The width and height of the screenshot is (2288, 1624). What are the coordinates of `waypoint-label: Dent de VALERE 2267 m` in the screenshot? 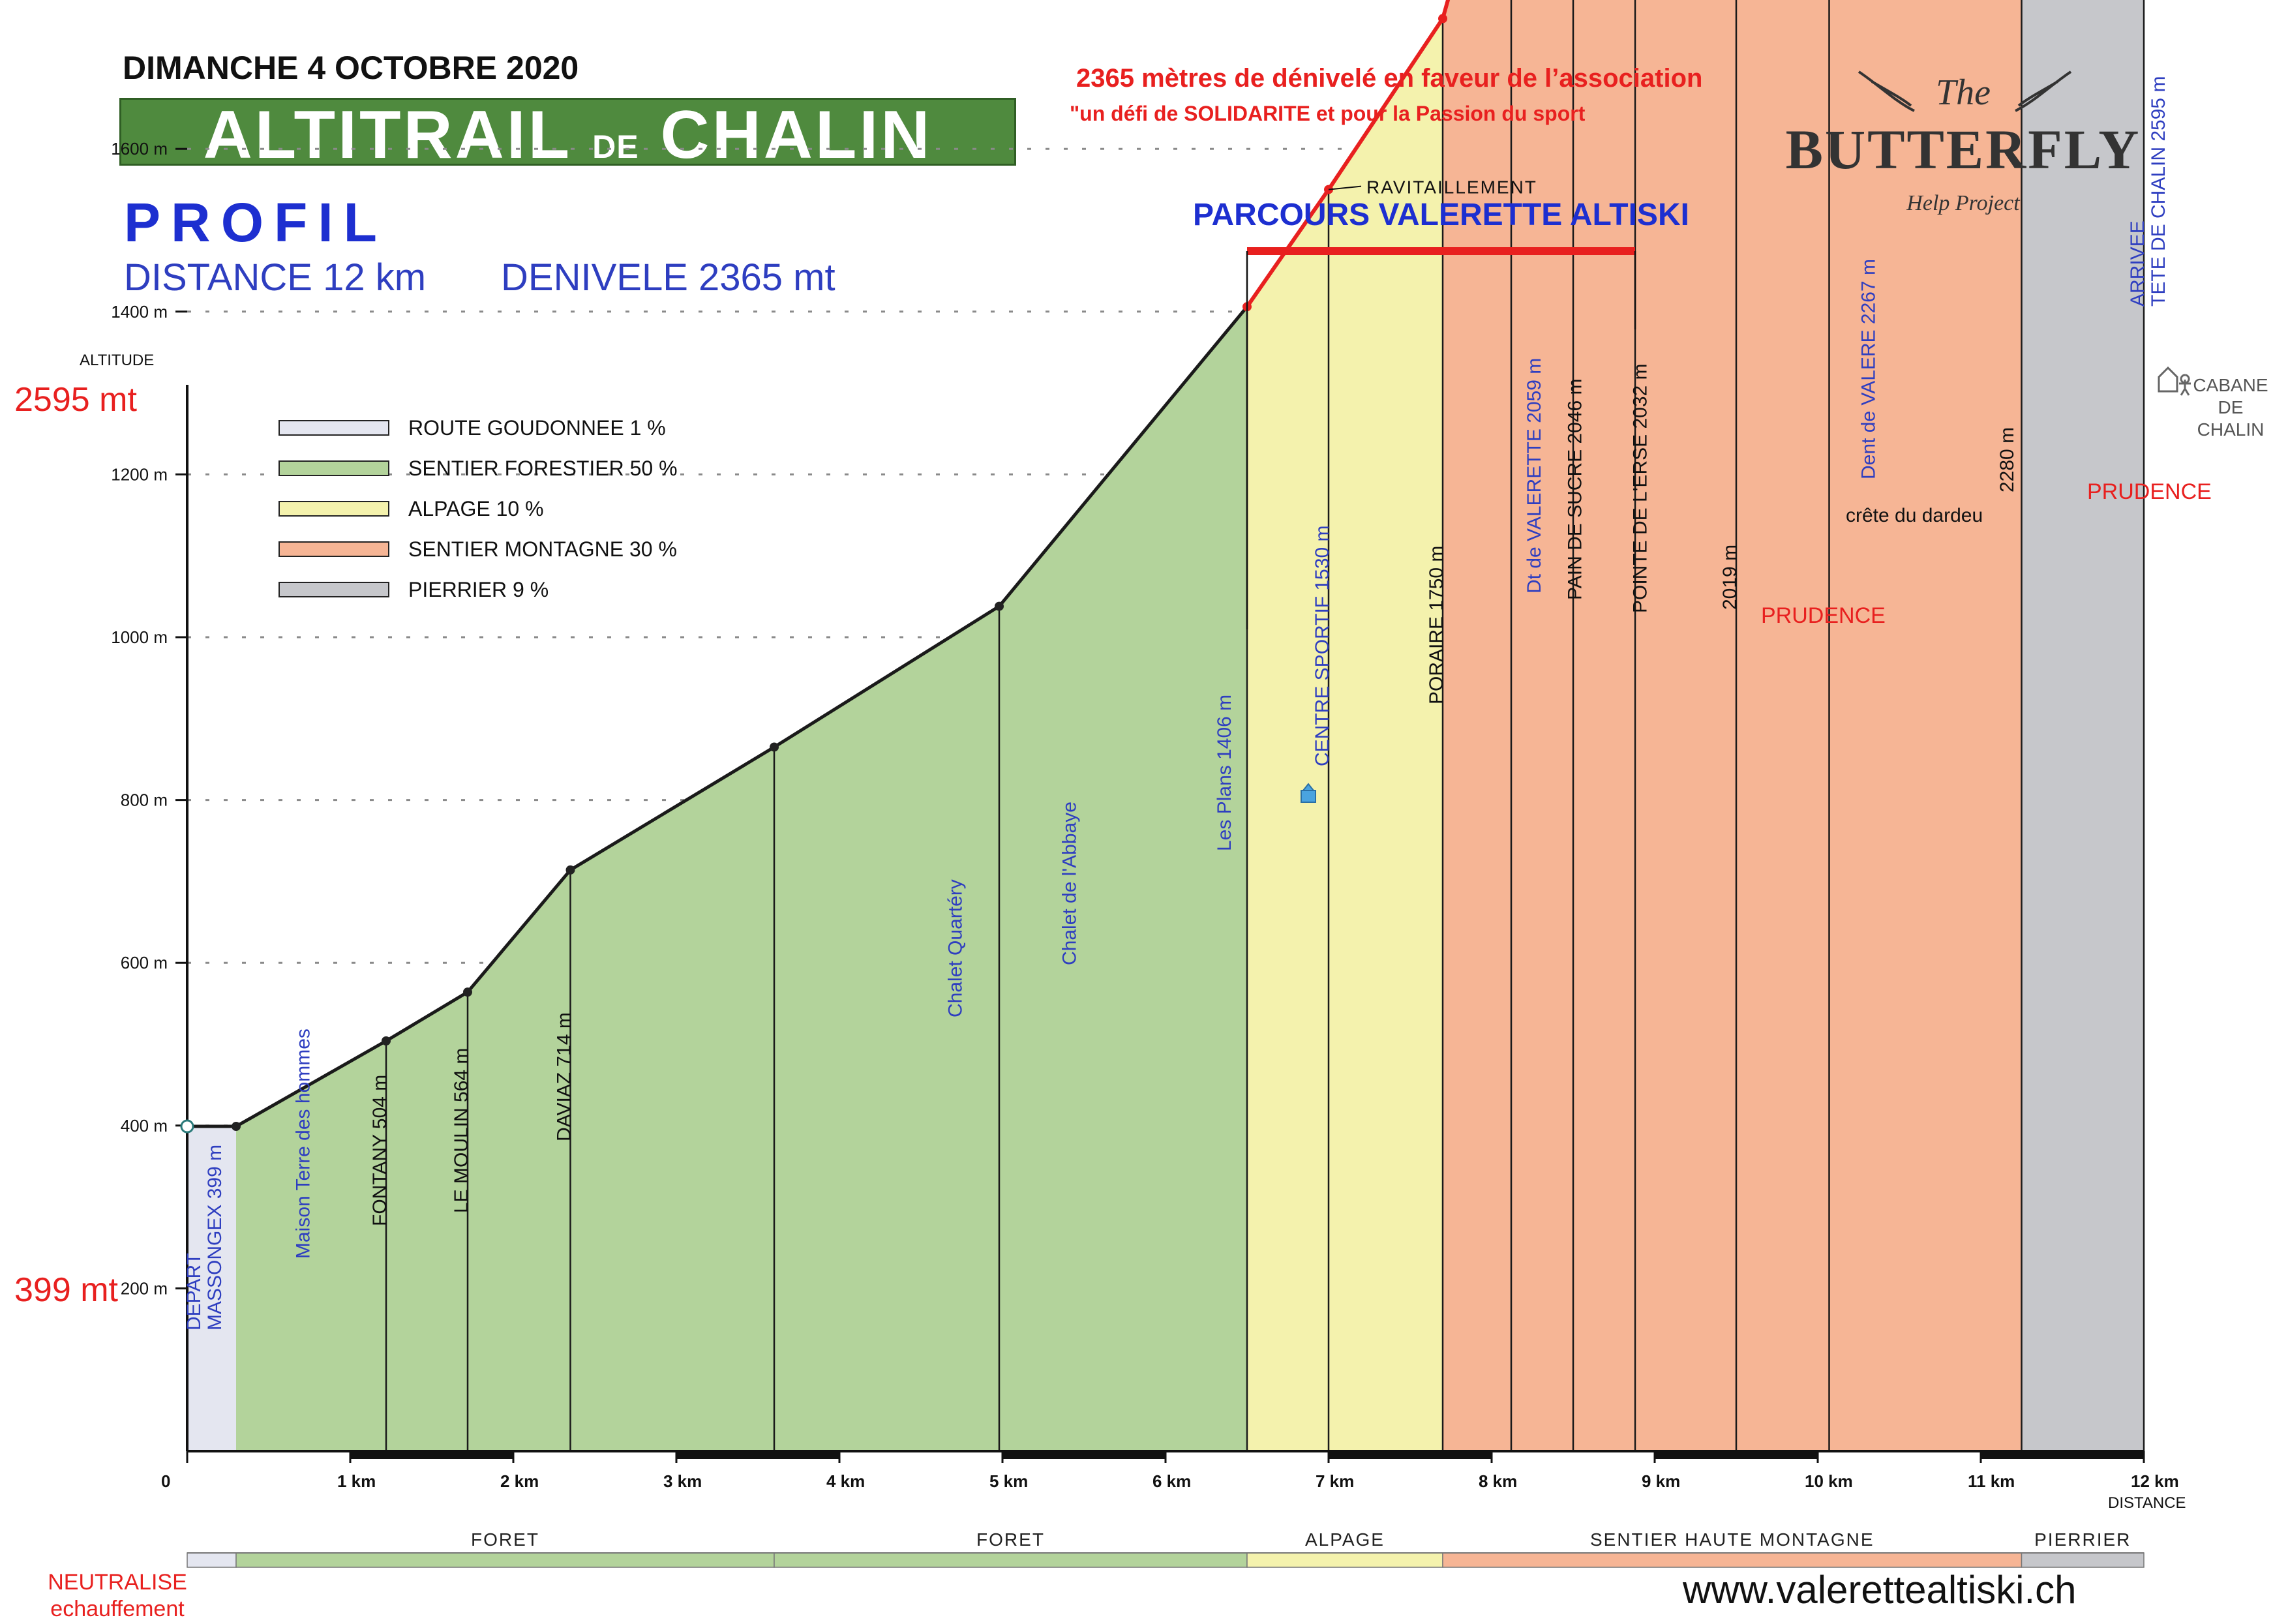 It's located at (1869, 369).